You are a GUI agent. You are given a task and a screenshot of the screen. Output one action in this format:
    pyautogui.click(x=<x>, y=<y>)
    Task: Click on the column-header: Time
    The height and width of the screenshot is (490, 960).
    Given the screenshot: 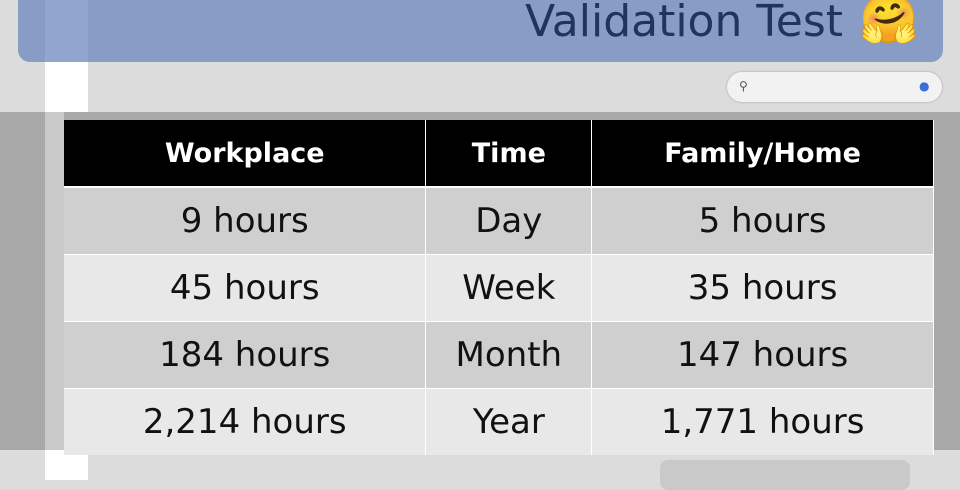 What is the action you would take?
    pyautogui.click(x=509, y=154)
    